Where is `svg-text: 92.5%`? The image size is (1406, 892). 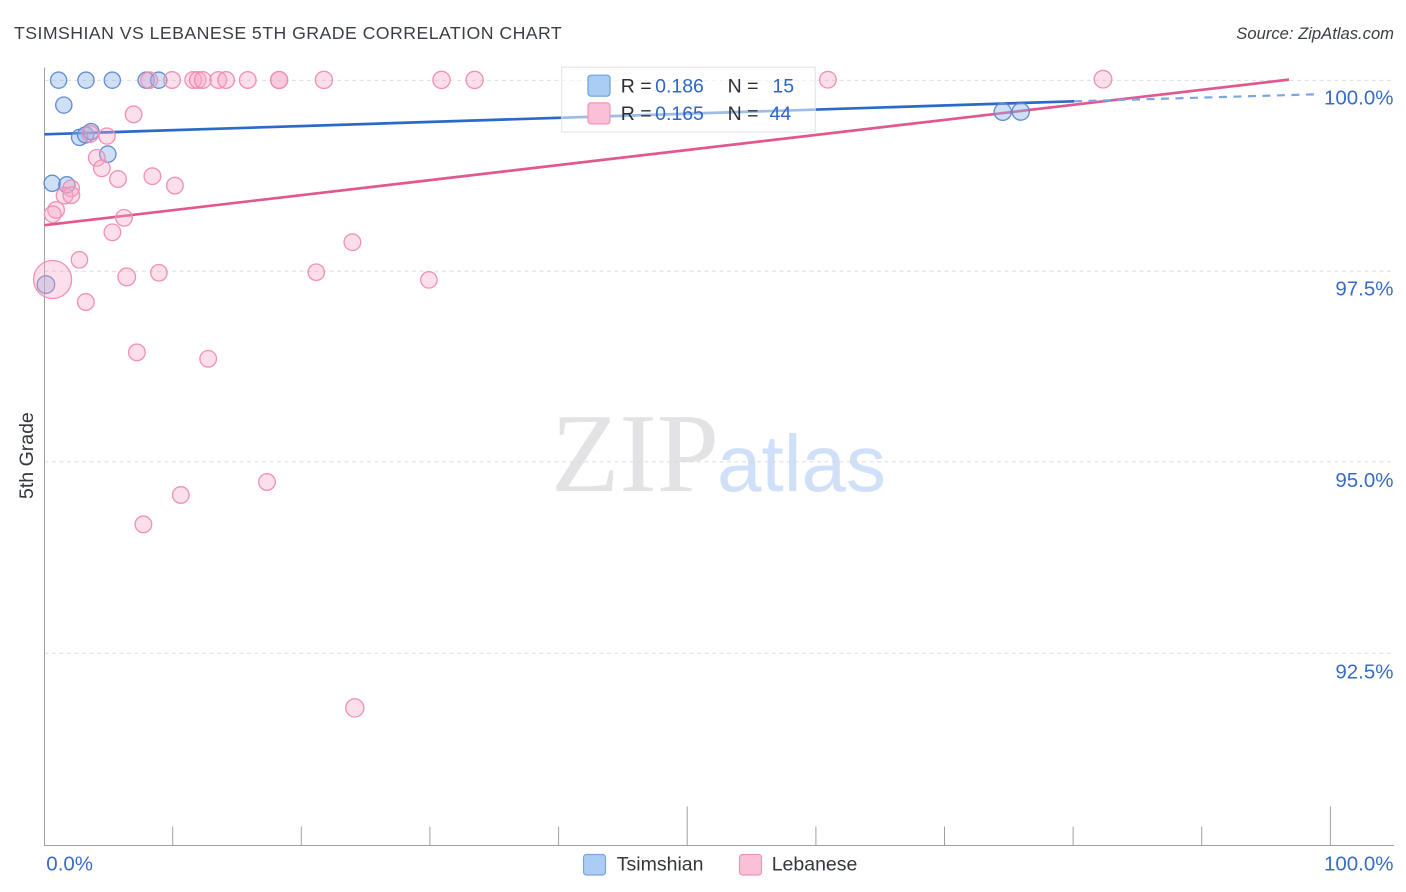
svg-text: 92.5% is located at coordinates (1364, 672).